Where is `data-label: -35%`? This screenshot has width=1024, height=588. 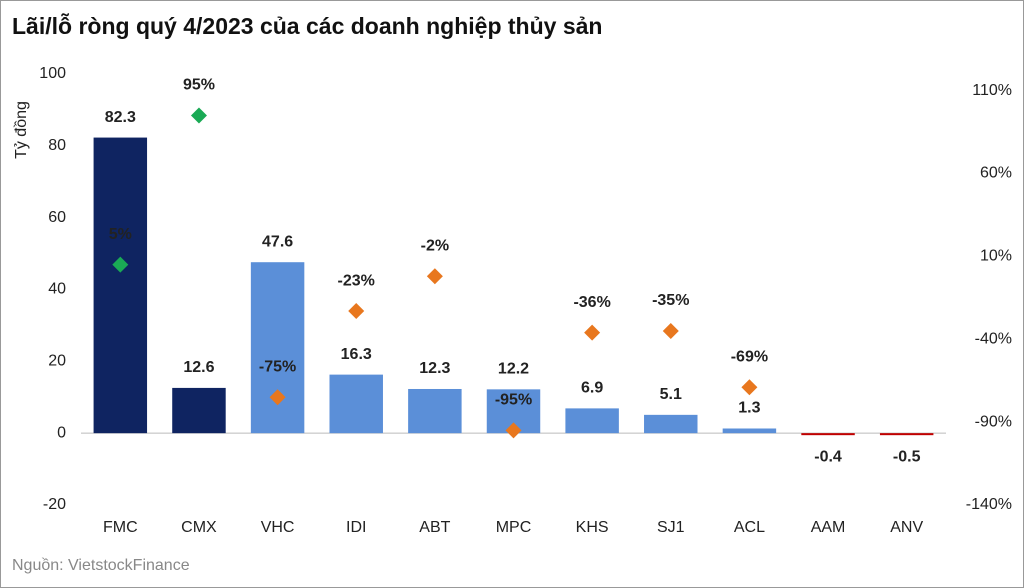
data-label: -35% is located at coordinates (670, 300).